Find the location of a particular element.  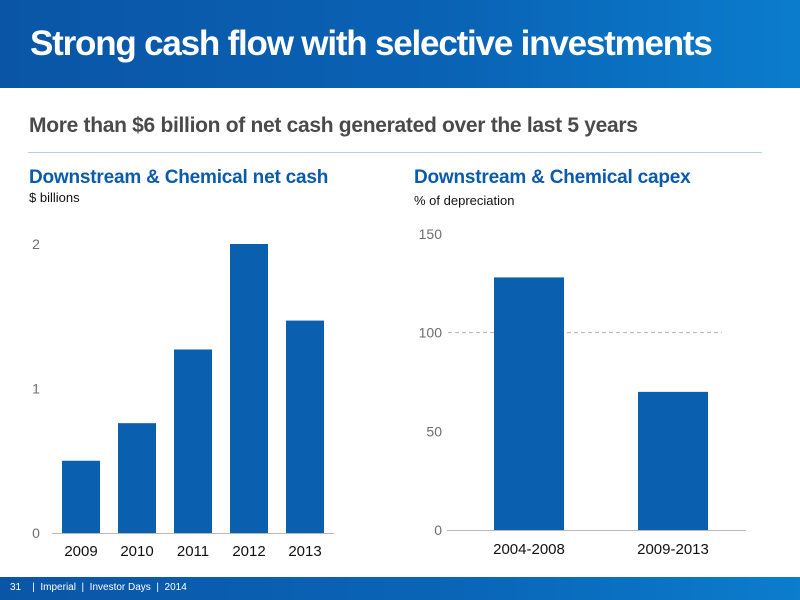

net-cash-bar-2010 is located at coordinates (137, 478).